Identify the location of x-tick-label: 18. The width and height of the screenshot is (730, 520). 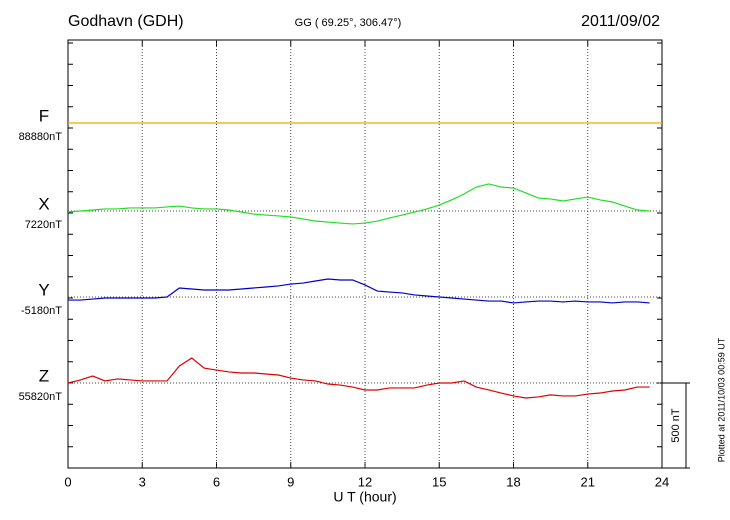
(513, 481).